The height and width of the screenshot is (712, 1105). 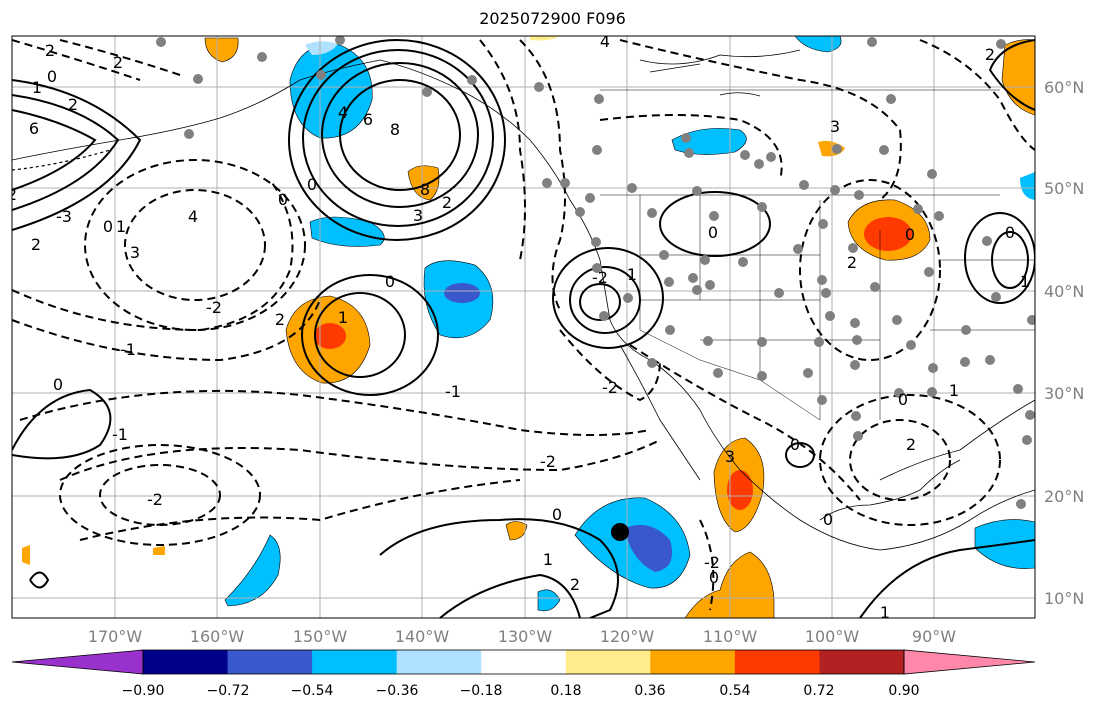 What do you see at coordinates (832, 636) in the screenshot?
I see `lon-label-100w: 100°W` at bounding box center [832, 636].